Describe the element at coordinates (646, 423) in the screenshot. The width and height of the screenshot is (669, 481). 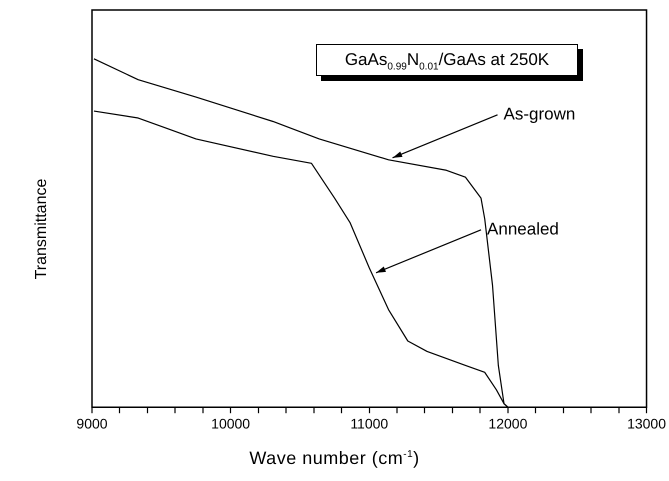
I see `x-tick-label: 13000` at that location.